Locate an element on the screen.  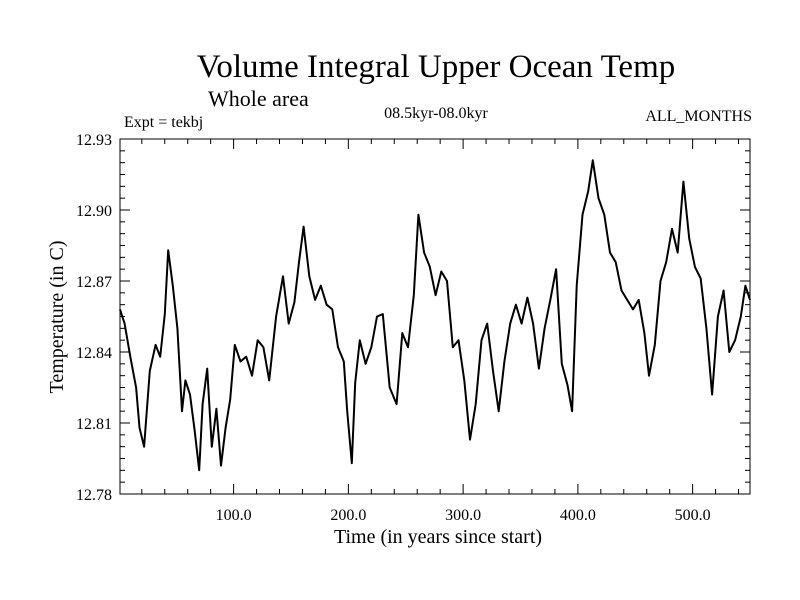
y-tick-label: 12.90 is located at coordinates (94, 211).